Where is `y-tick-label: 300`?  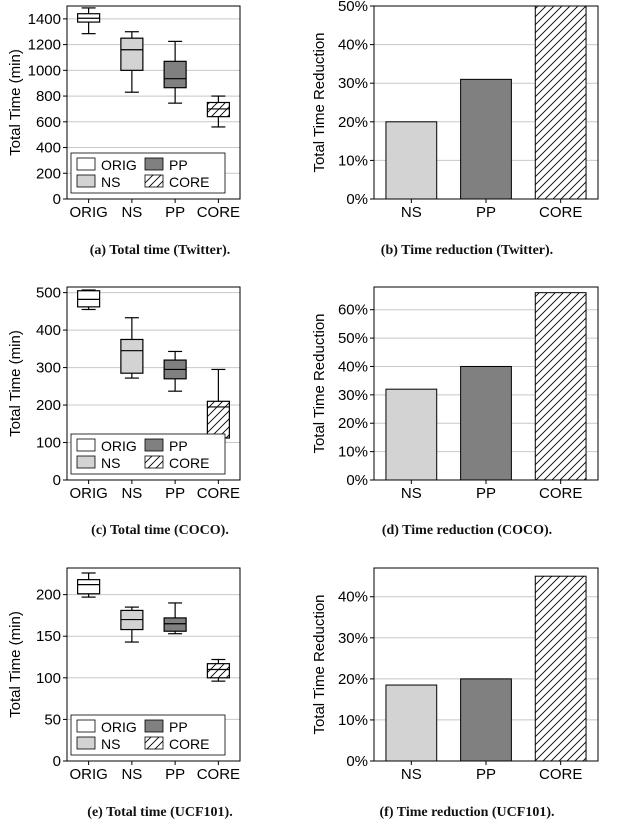 y-tick-label: 300 is located at coordinates (48, 368).